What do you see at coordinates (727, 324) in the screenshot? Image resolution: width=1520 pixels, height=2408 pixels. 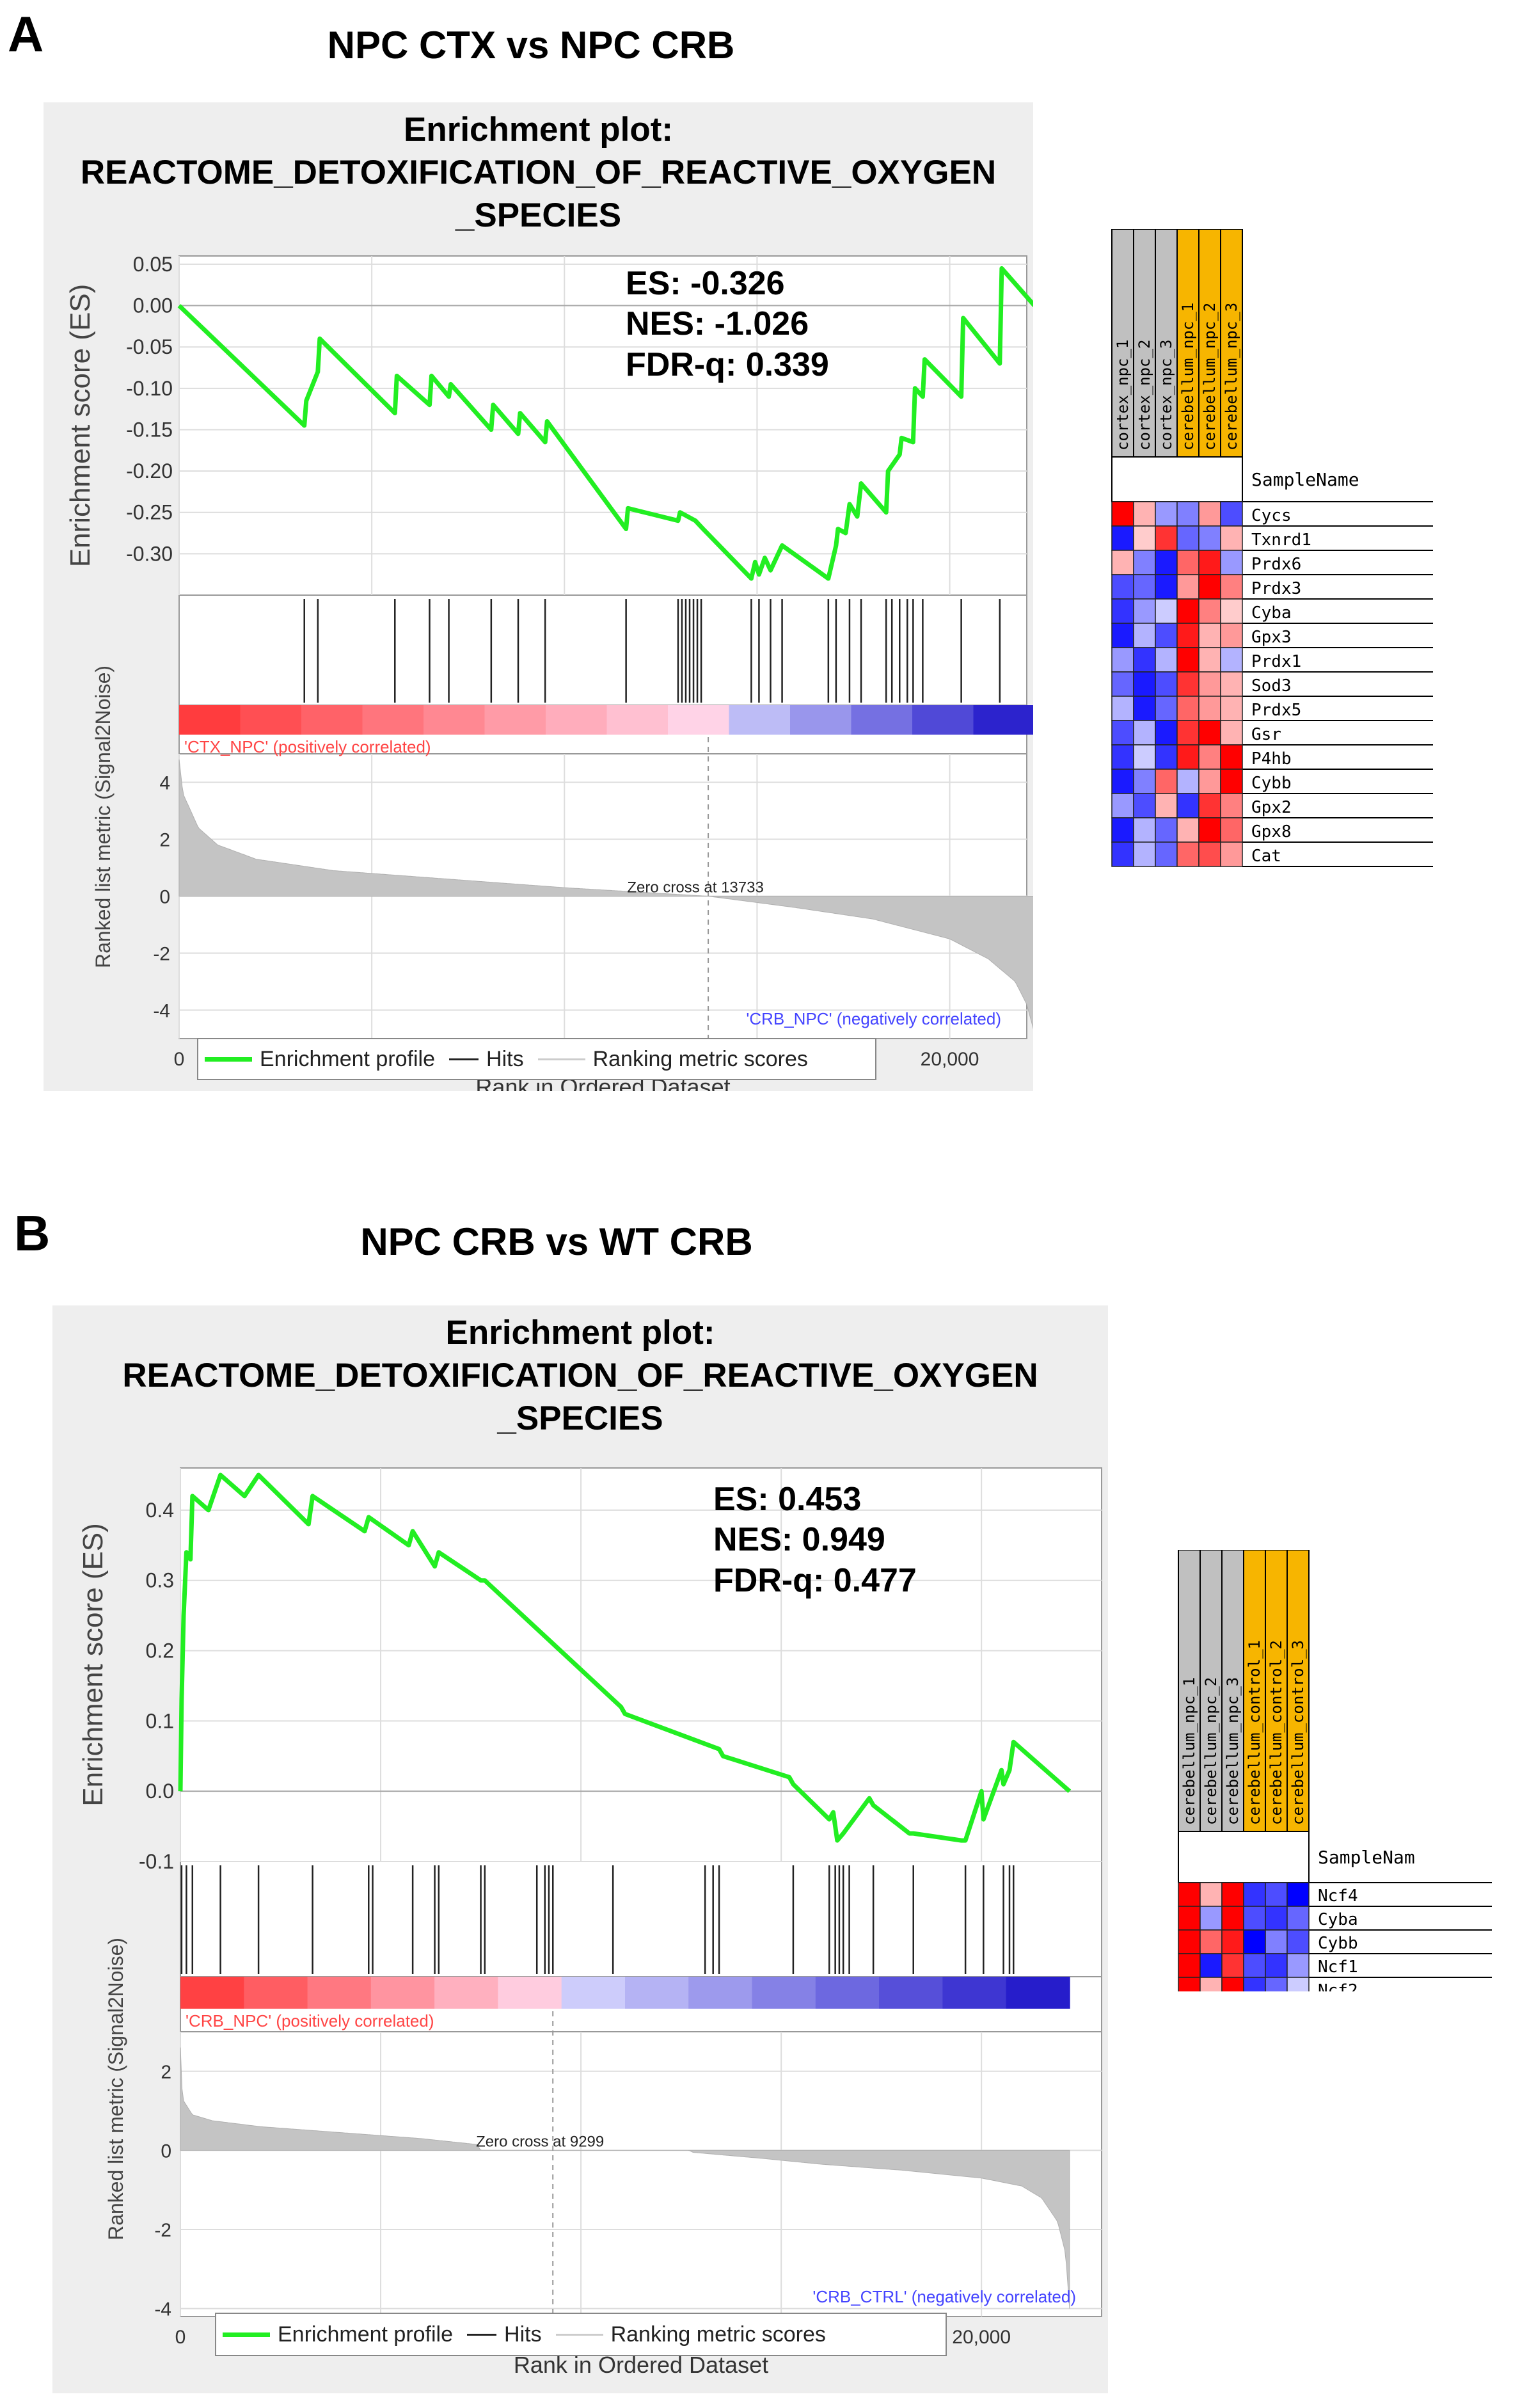 I see `panel-a-stats: ES: -0.326 NES: -1.026 FDR-q: 0.339` at bounding box center [727, 324].